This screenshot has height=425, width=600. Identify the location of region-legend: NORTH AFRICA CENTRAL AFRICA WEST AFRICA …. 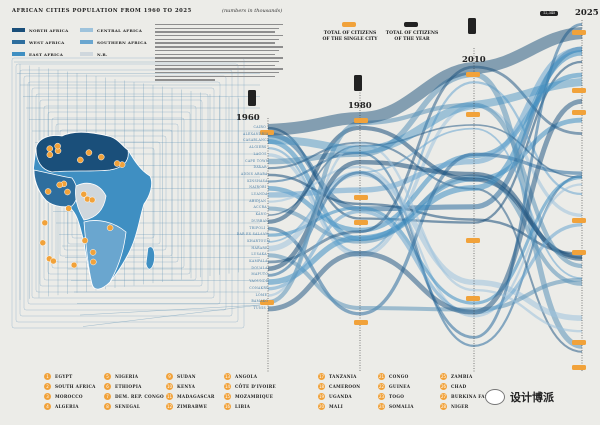
(82, 44).